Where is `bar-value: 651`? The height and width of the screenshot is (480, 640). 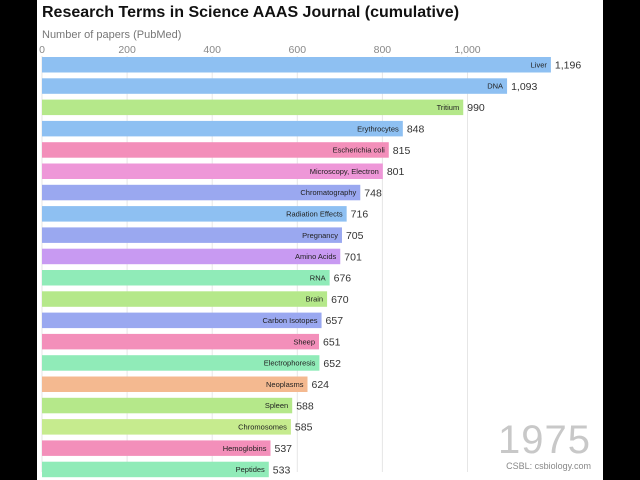
bar-value: 651 is located at coordinates (332, 342).